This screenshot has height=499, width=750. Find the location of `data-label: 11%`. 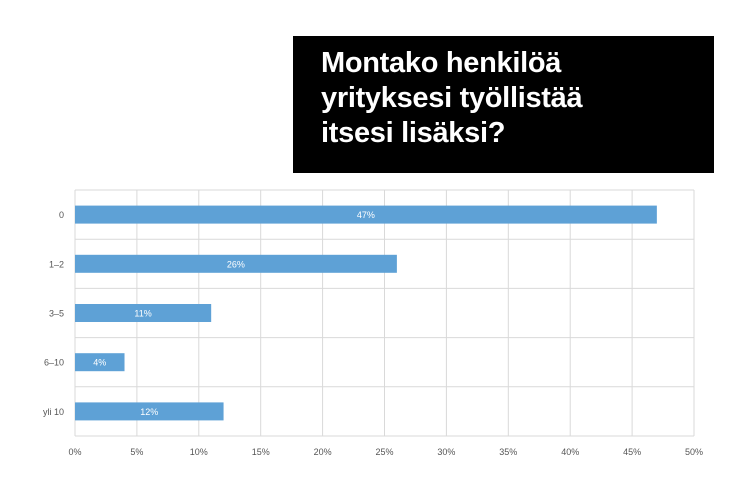

data-label: 11% is located at coordinates (142, 314).